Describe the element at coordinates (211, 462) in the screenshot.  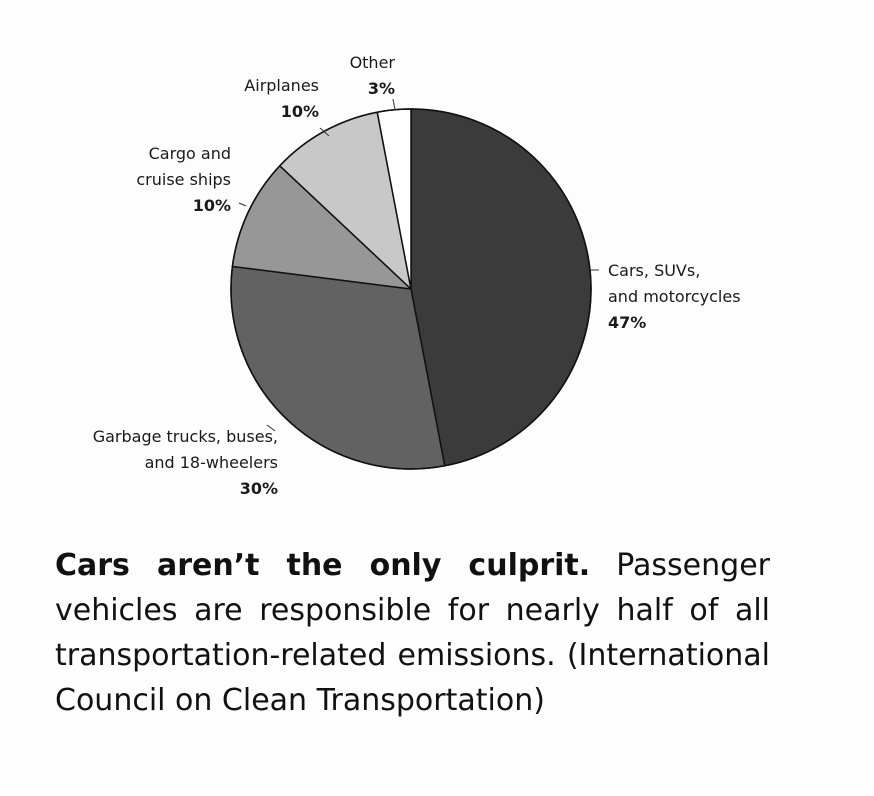
I see `slice-label: and 18-wheelers` at that location.